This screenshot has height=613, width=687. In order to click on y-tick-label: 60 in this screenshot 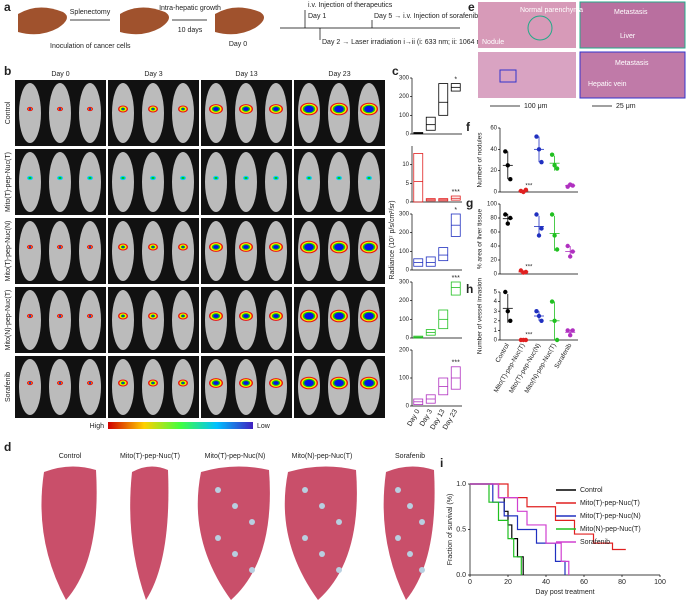, I will do `click(493, 233)`.